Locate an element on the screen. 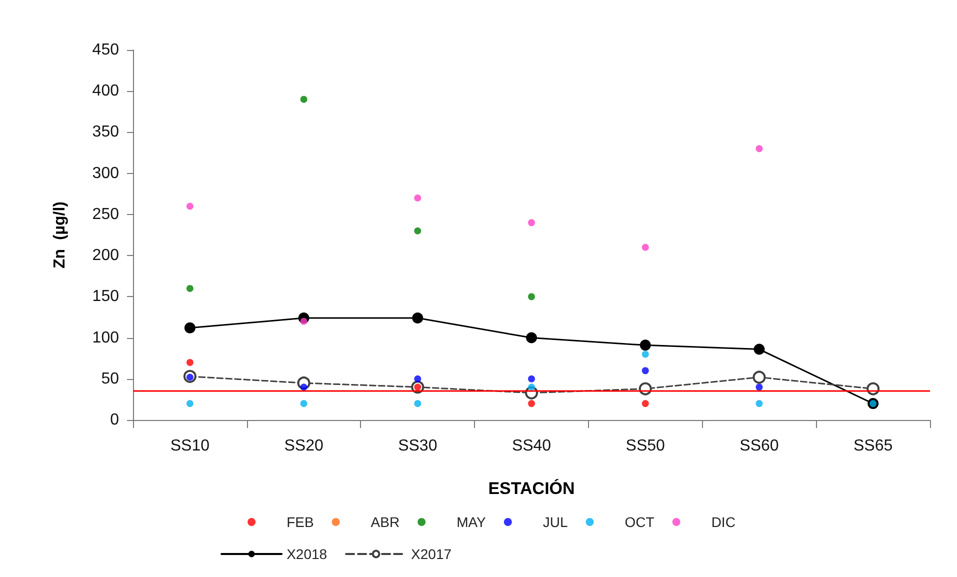  y-tick-label: 100 is located at coordinates (106, 337).